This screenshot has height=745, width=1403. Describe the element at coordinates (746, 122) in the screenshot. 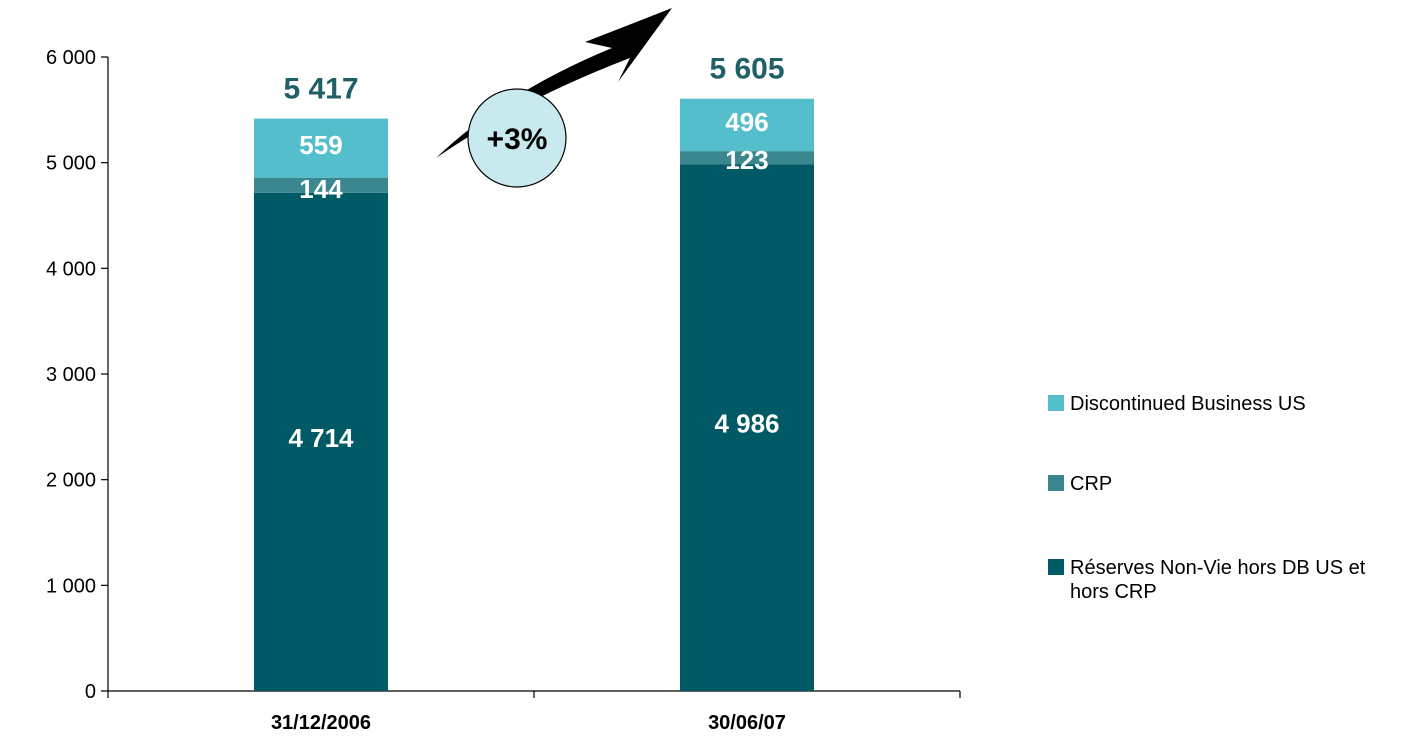

I see `data-label: 496` at that location.